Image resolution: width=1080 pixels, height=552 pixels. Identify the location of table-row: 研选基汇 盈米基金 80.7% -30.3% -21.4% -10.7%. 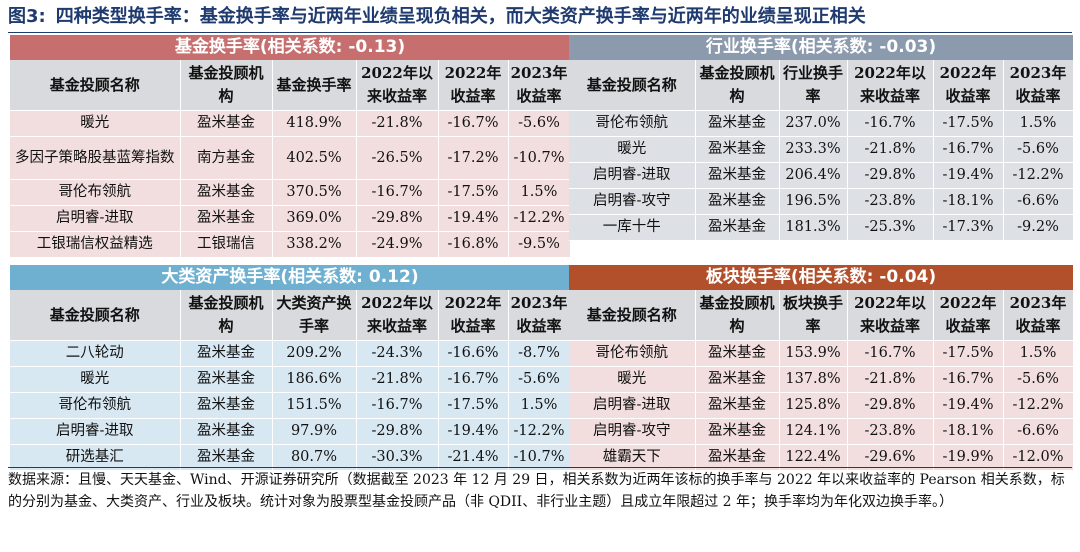
(290, 457).